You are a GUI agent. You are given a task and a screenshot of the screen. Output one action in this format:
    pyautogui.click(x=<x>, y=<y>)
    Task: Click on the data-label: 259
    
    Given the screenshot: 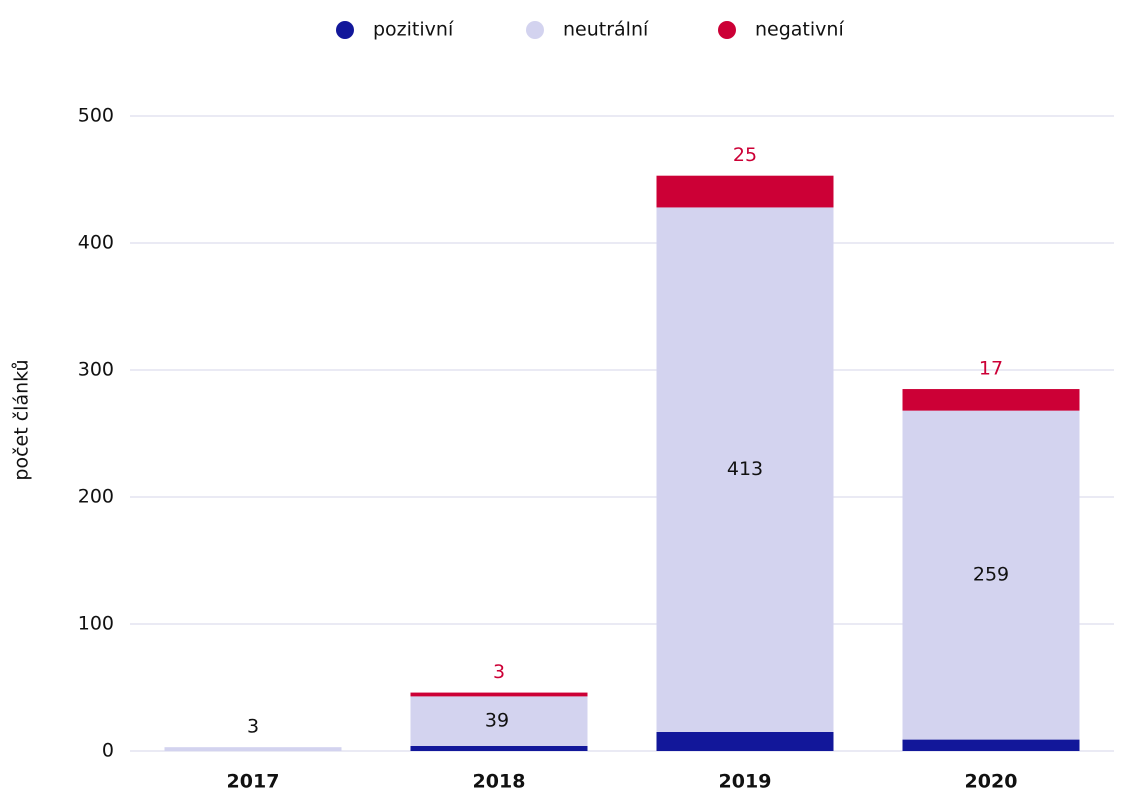 What is the action you would take?
    pyautogui.click(x=991, y=575)
    